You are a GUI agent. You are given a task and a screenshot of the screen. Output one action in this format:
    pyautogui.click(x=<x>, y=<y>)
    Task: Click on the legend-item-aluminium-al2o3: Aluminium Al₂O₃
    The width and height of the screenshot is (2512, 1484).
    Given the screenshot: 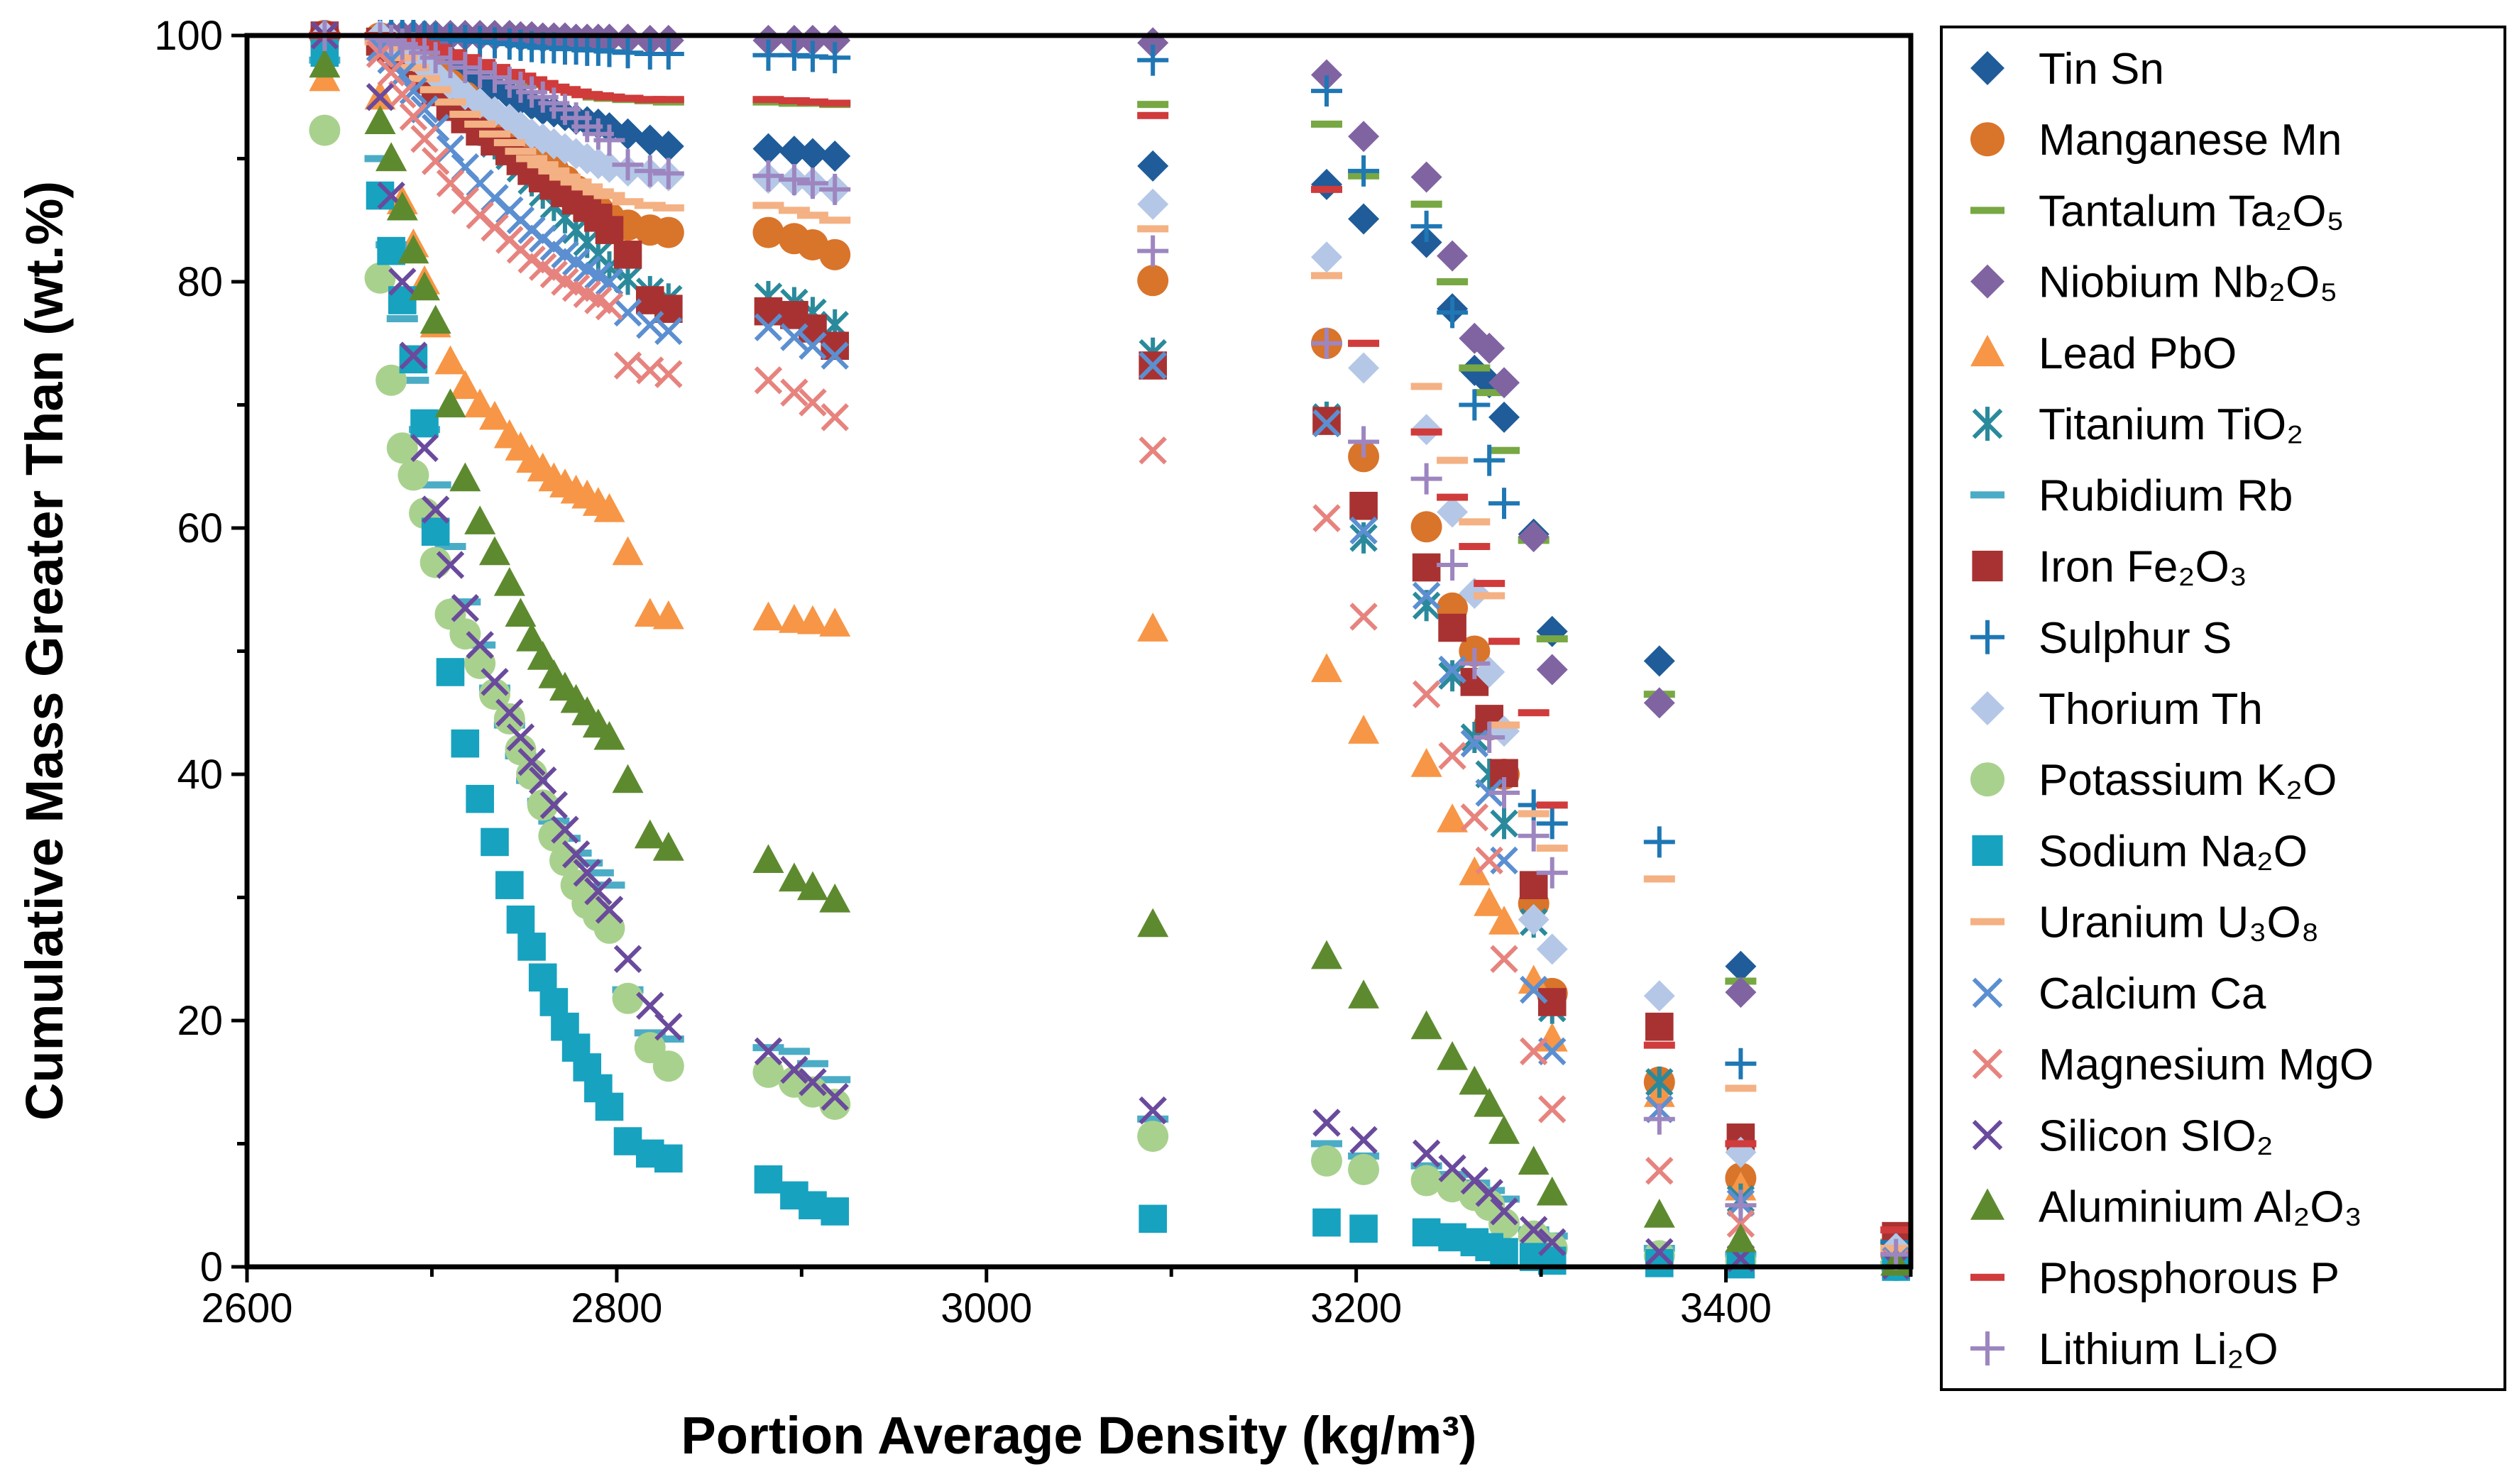 What is the action you would take?
    pyautogui.click(x=2166, y=1207)
    